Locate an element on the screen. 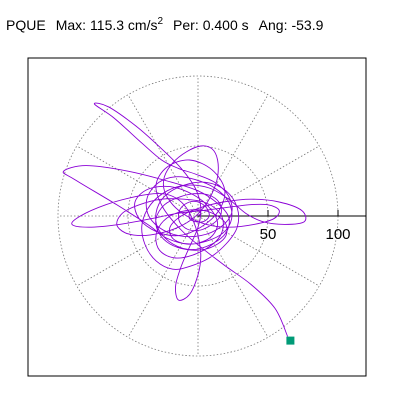 Image resolution: width=400 pixels, height=400 pixels. period-value: 0.400 s is located at coordinates (225, 25).